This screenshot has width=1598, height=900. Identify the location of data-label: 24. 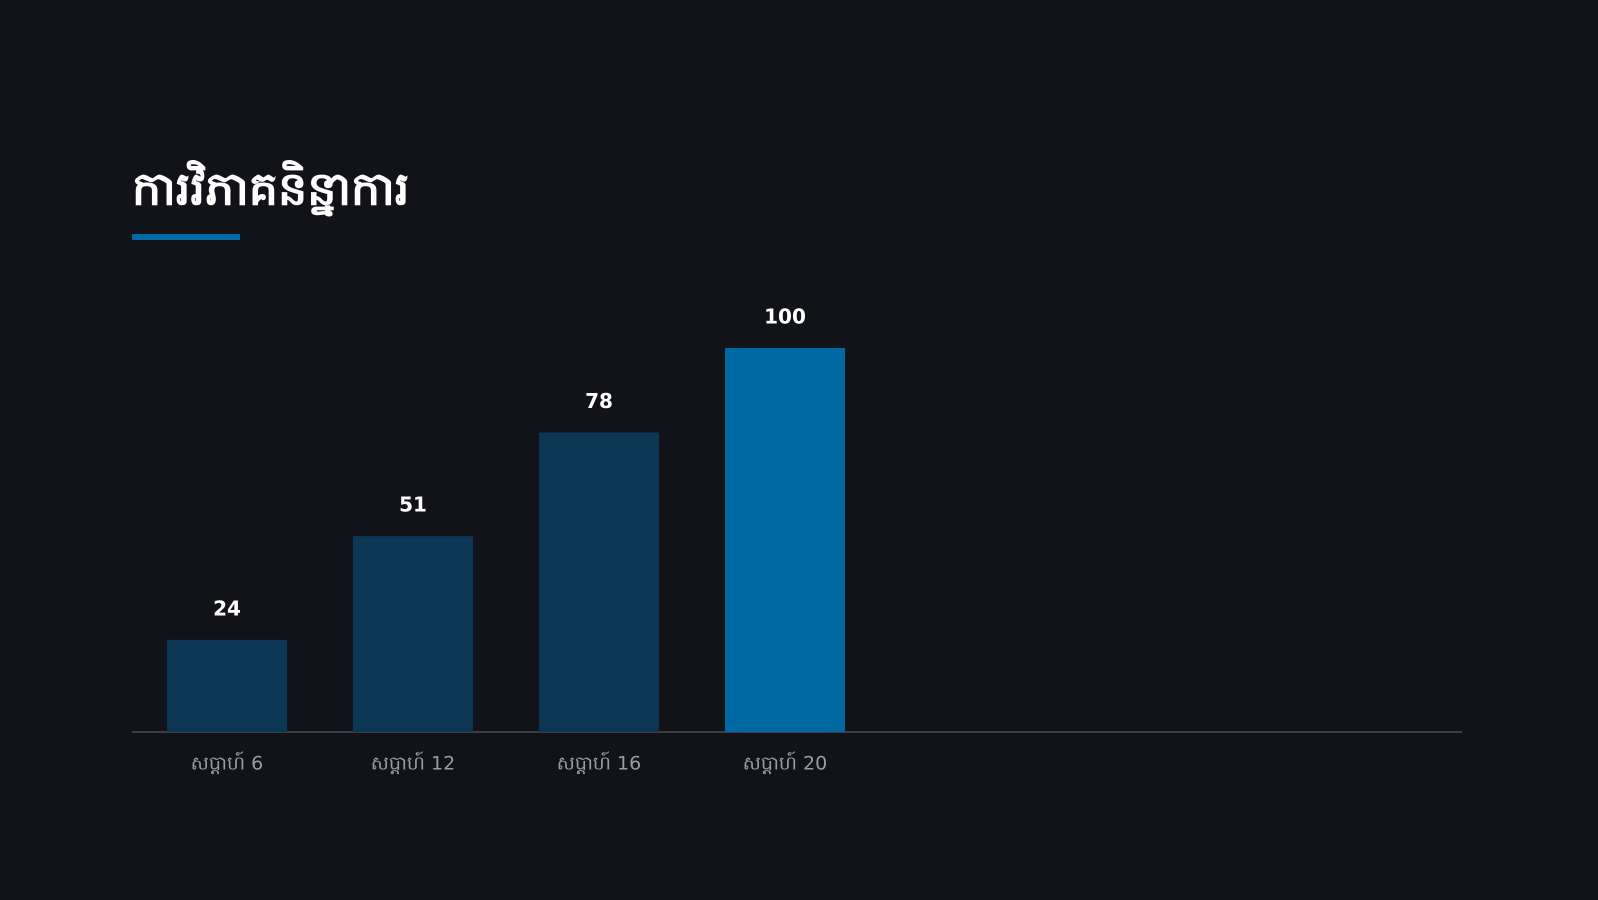
(227, 608).